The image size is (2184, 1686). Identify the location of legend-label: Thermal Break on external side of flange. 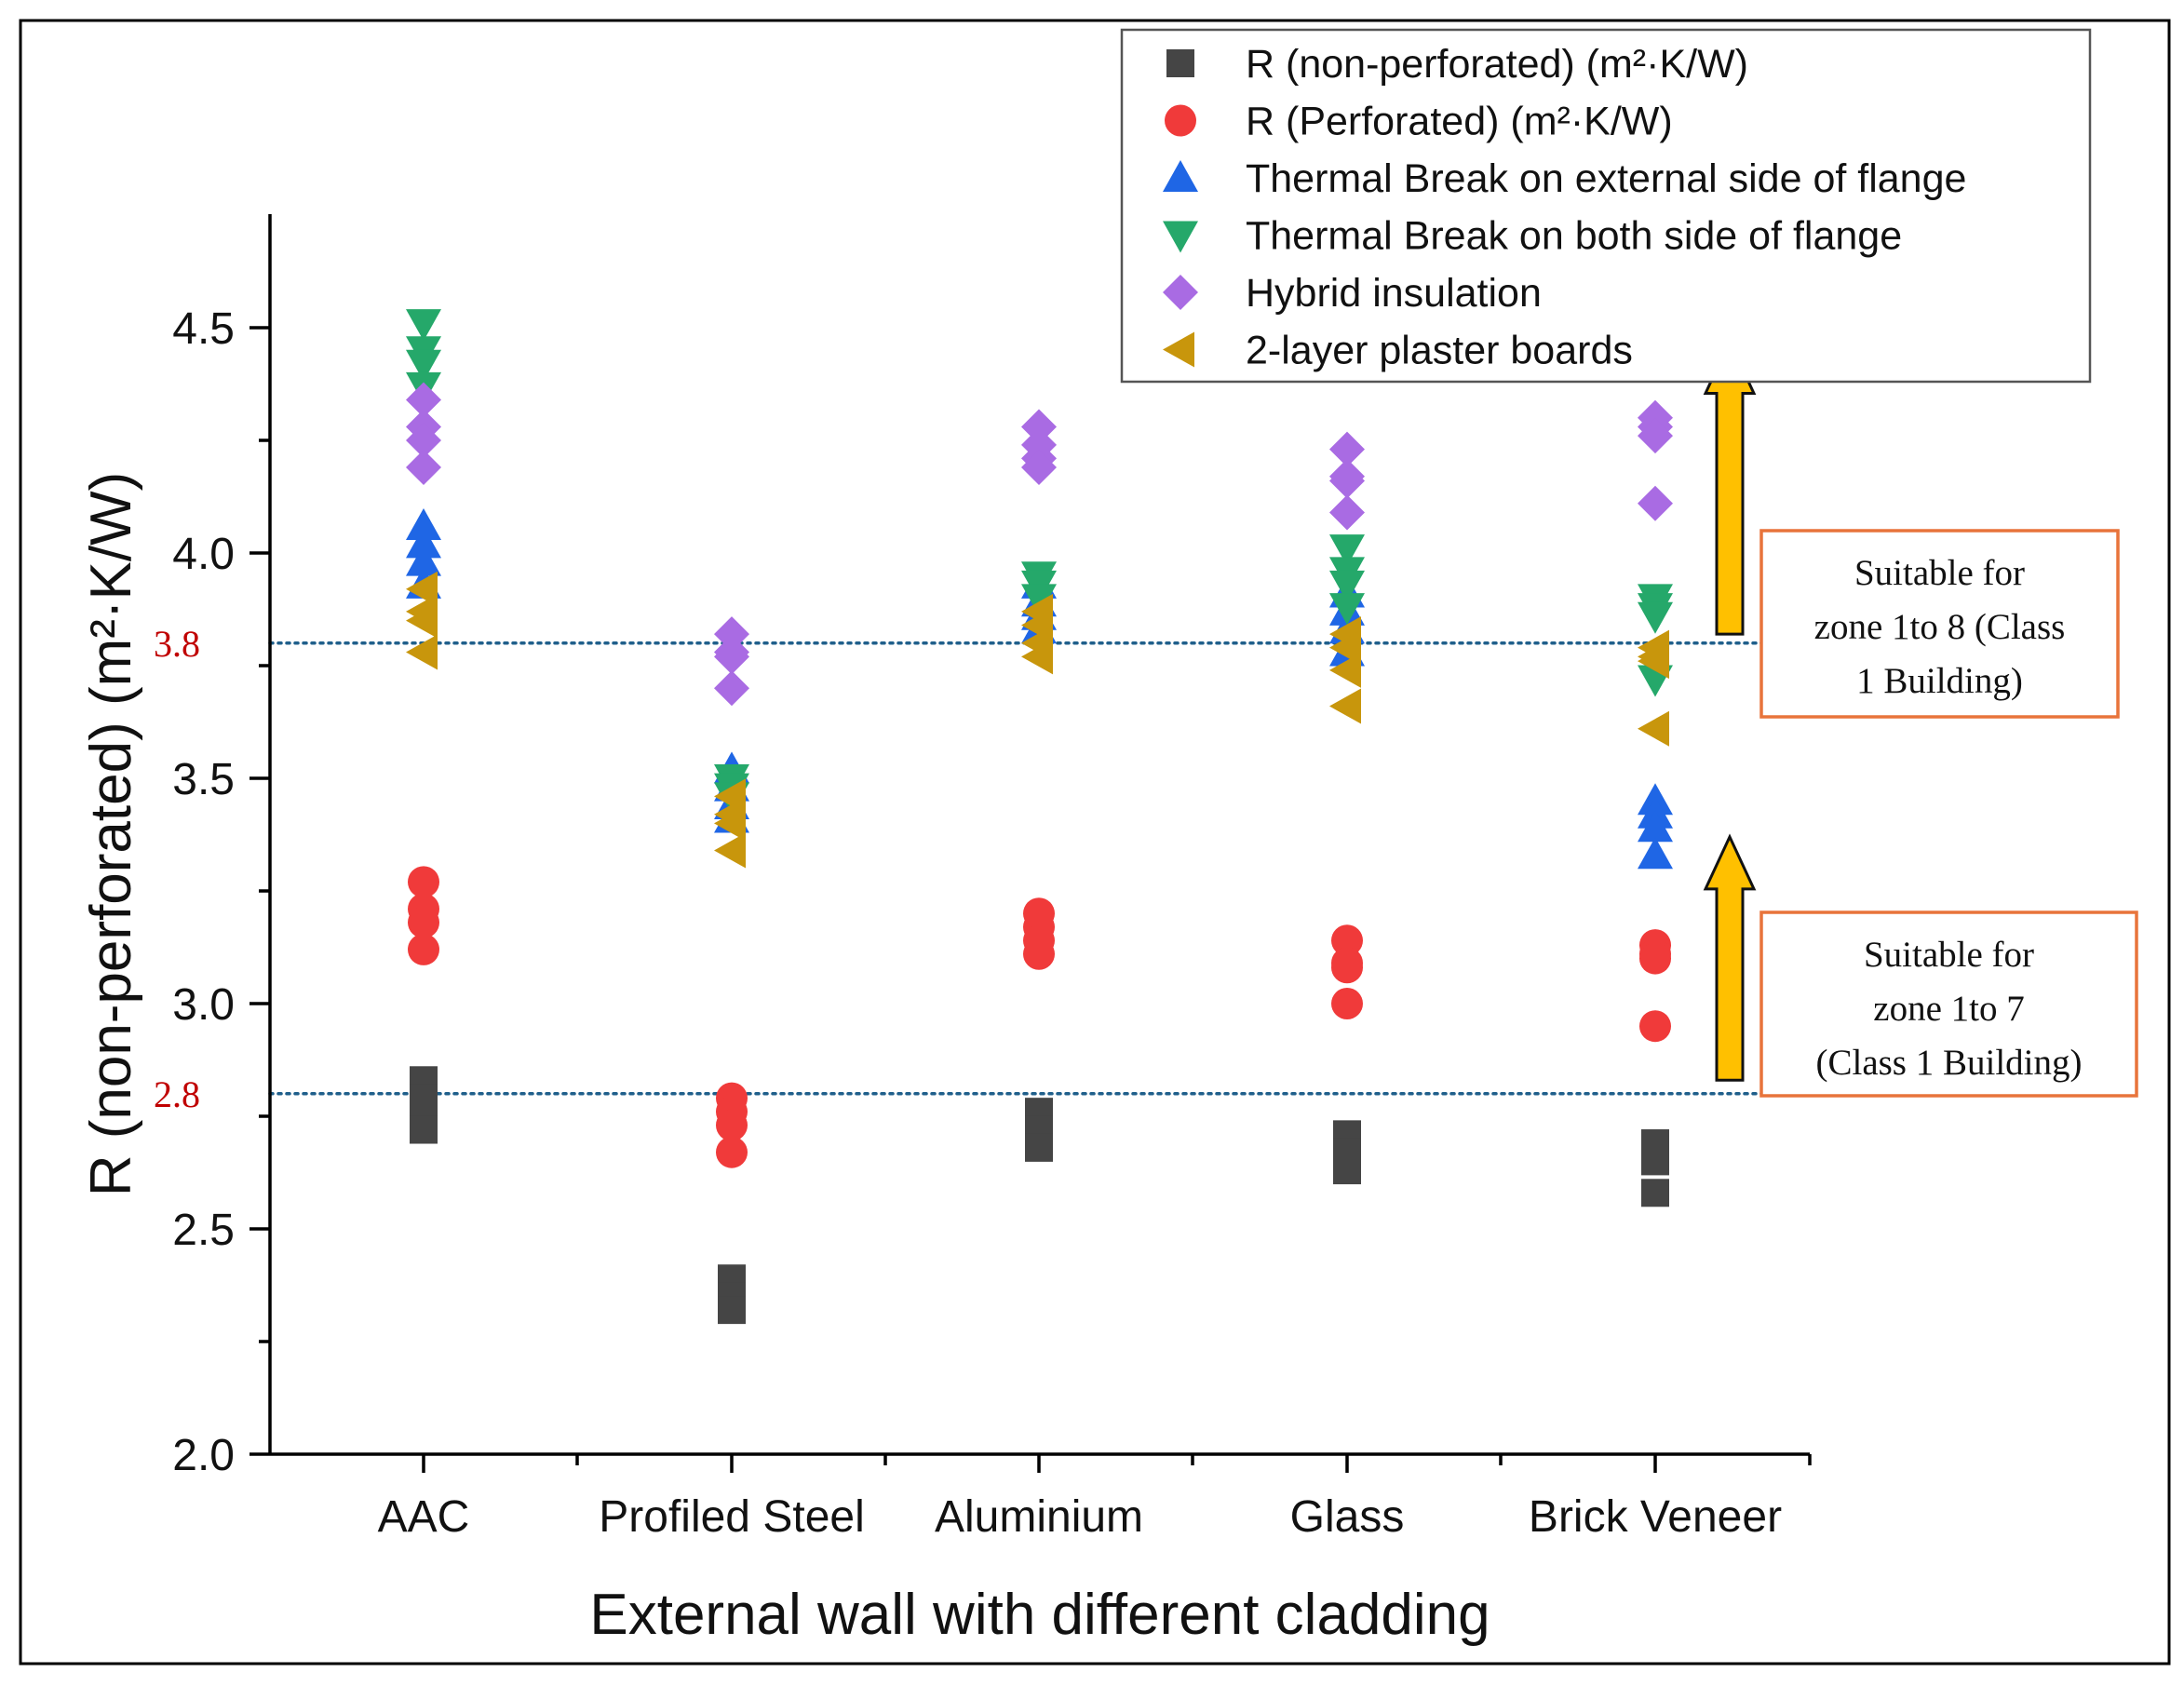
(1606, 178).